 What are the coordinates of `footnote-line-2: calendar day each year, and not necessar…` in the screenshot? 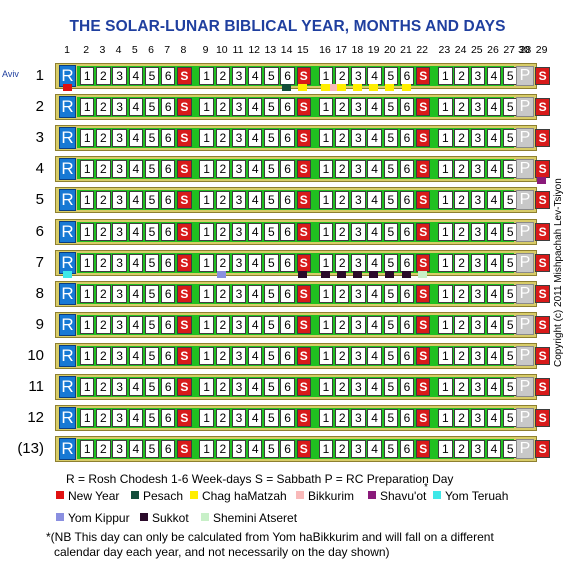 It's located at (222, 552).